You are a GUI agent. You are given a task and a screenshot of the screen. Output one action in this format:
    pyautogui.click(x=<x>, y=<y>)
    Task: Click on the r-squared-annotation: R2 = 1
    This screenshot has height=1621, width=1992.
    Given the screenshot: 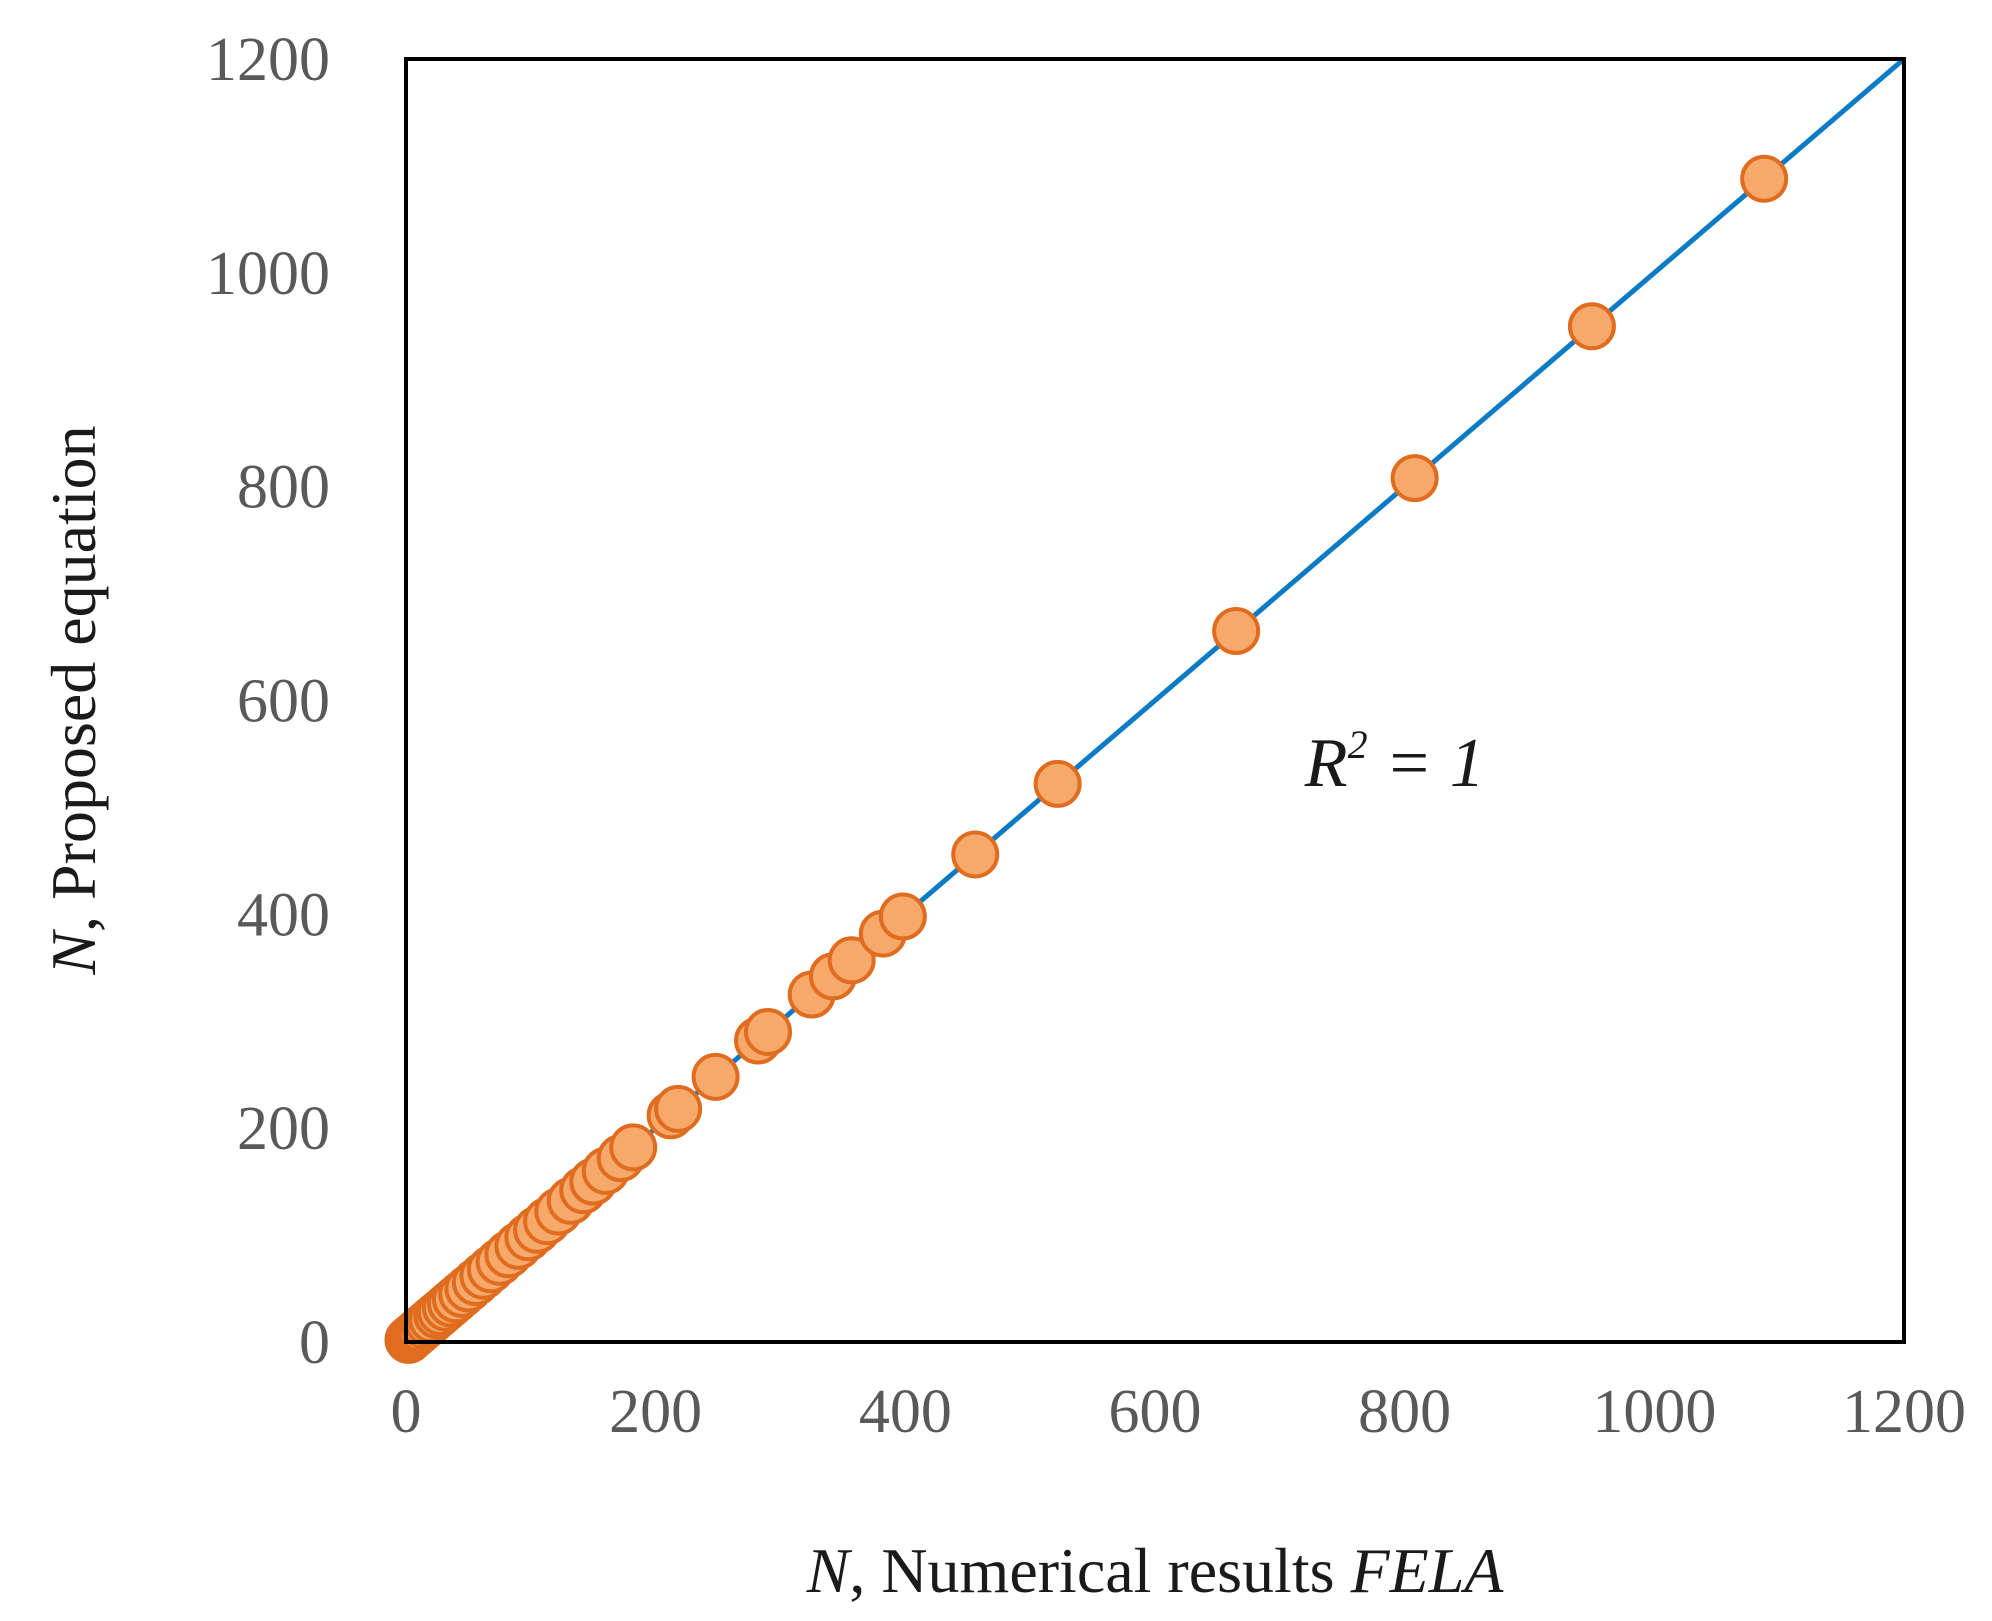 What is the action you would take?
    pyautogui.click(x=1394, y=762)
    